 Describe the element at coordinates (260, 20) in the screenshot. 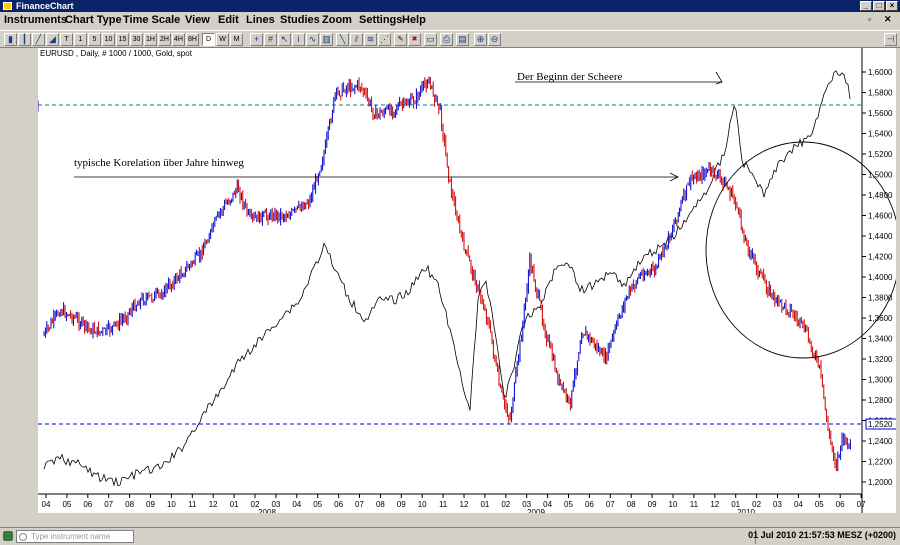

I see `menu-lines: Lines` at that location.